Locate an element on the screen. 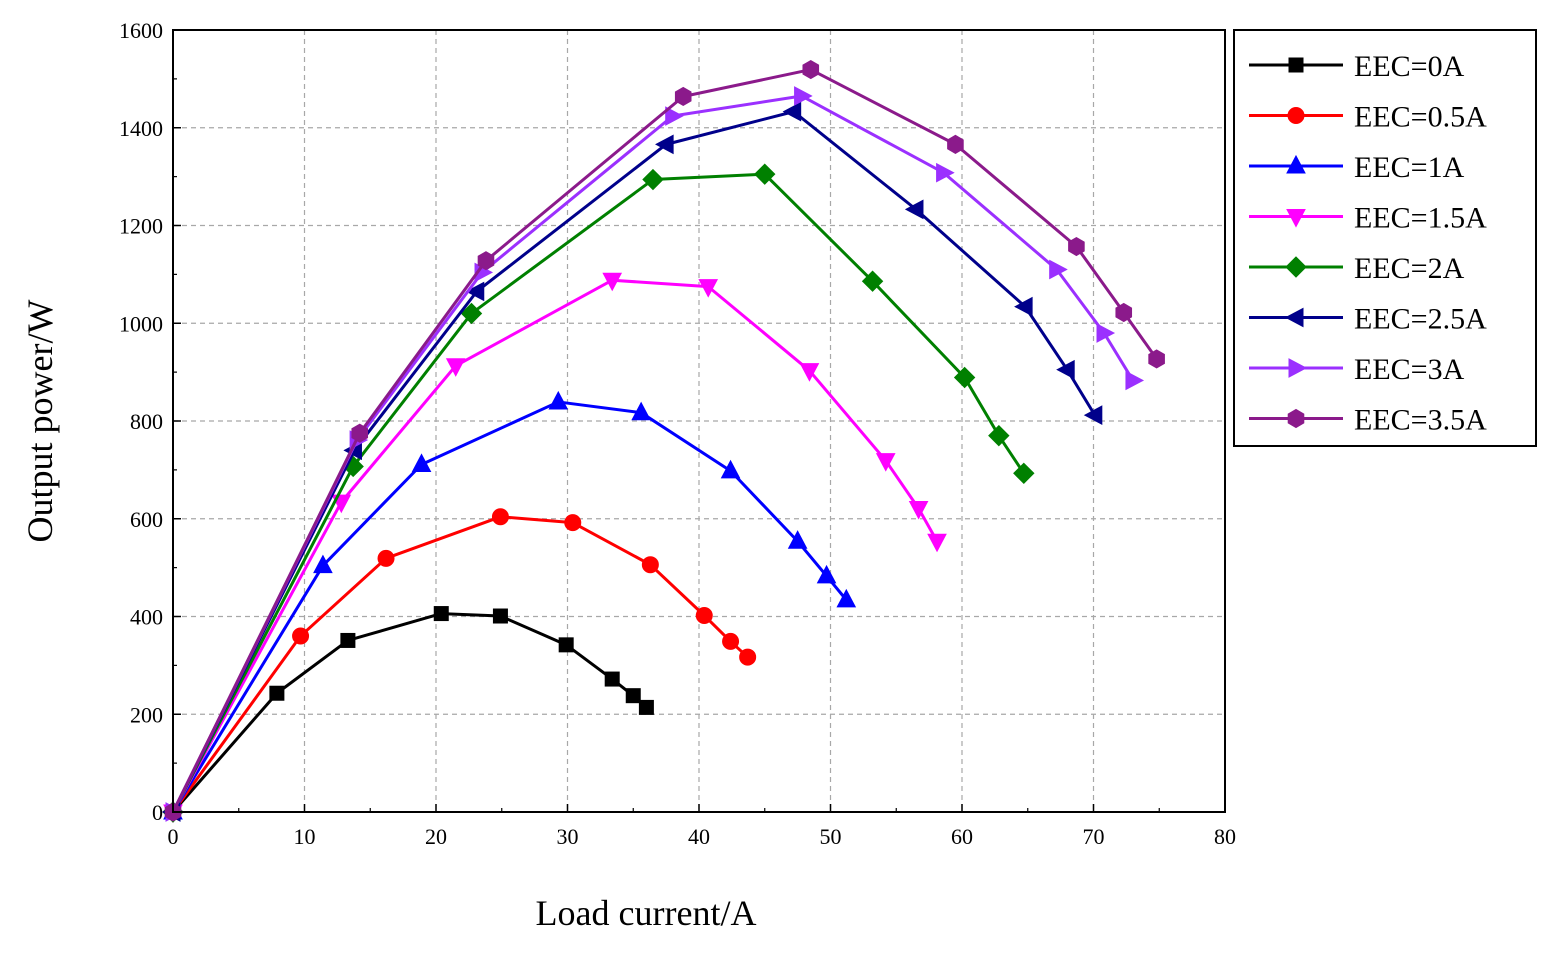 The height and width of the screenshot is (955, 1568). y-tick-label: 1200 is located at coordinates (141, 226).